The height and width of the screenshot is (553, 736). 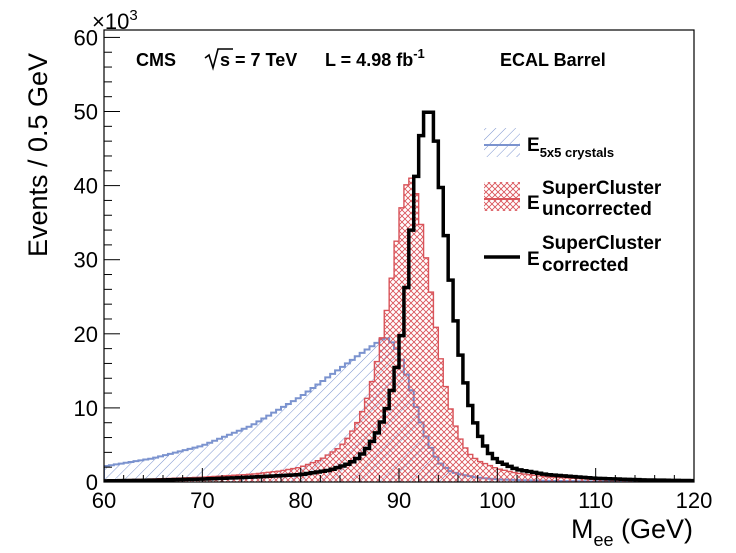 What do you see at coordinates (694, 500) in the screenshot?
I see `x-tick-label: 120` at bounding box center [694, 500].